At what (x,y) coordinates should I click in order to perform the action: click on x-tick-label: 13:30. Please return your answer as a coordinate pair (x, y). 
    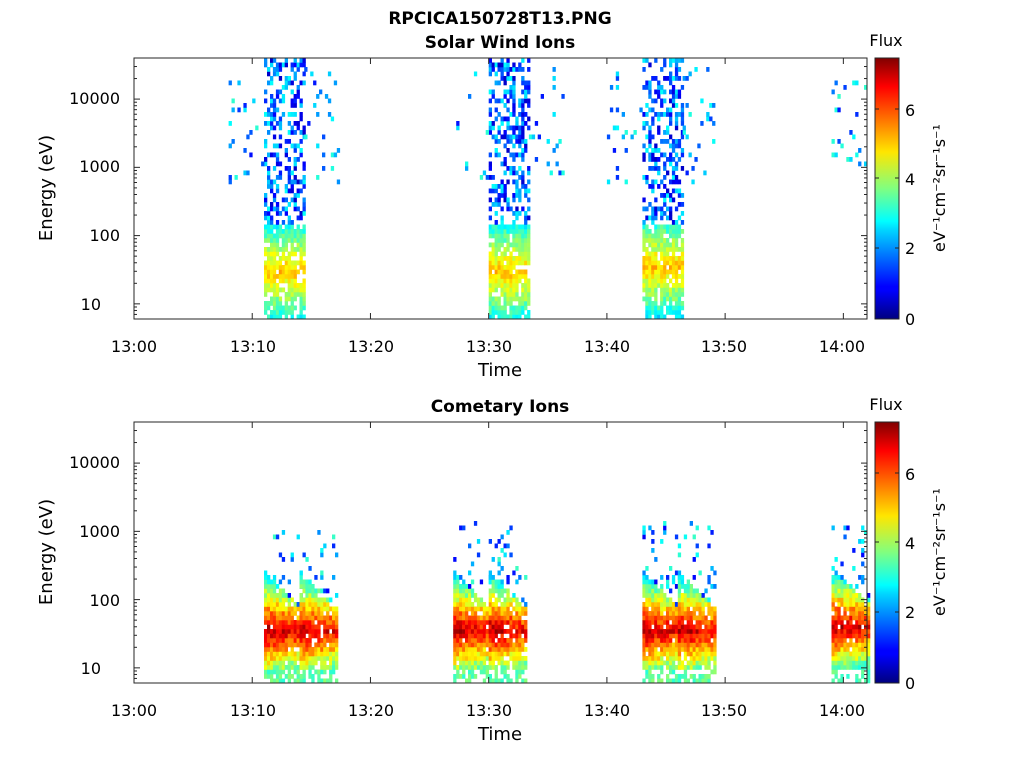
    Looking at the image, I should click on (489, 710).